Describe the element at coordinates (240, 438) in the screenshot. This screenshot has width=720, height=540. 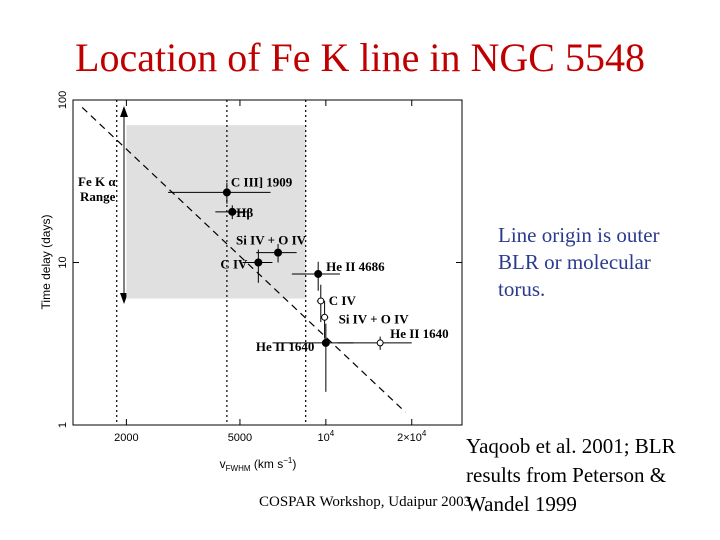
I see `x-tick-label: 5000` at that location.